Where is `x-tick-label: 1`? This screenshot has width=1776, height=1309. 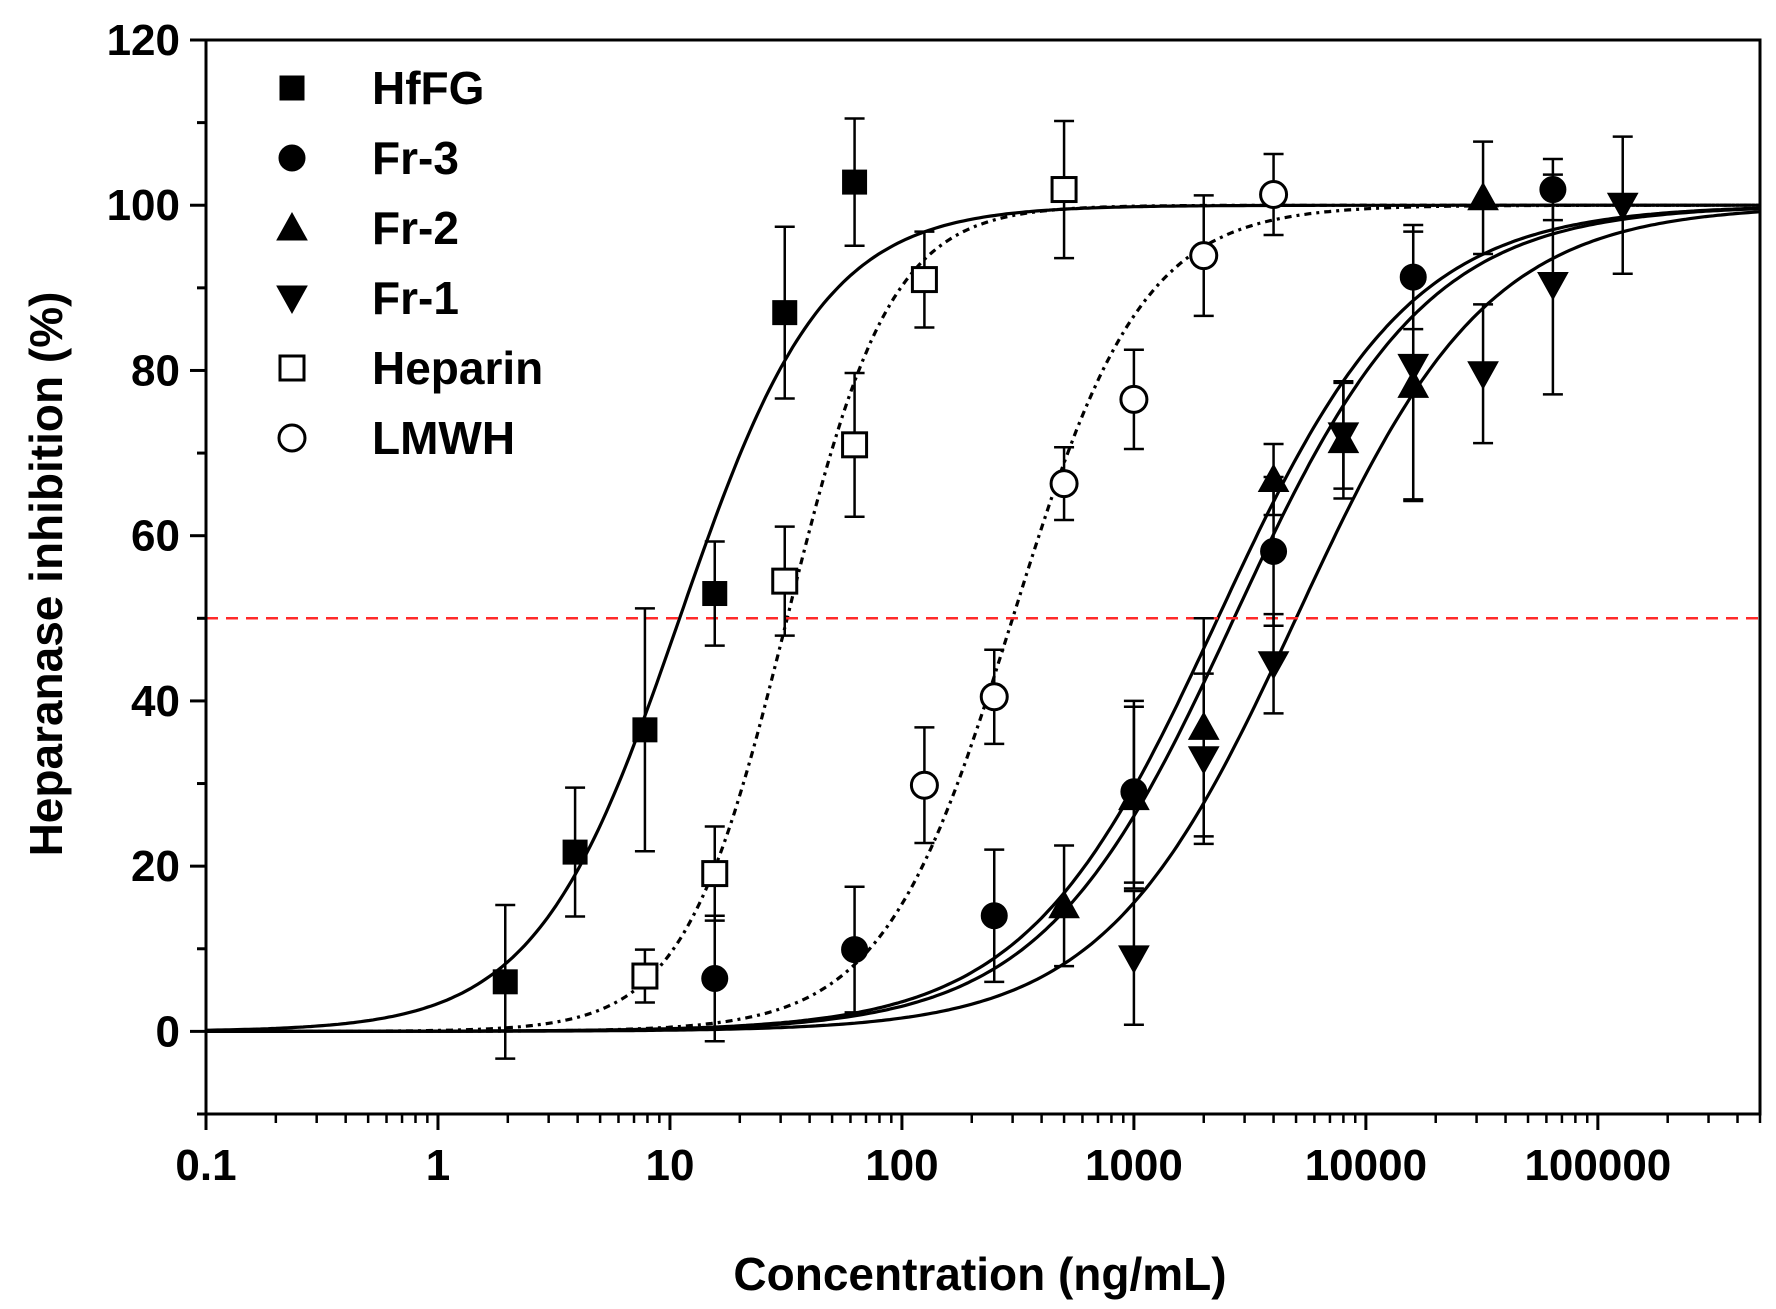
x-tick-label: 1 is located at coordinates (438, 1165).